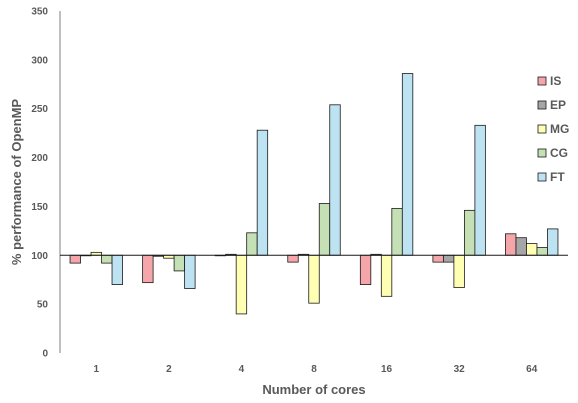 Image resolution: width=578 pixels, height=403 pixels. I want to click on x-tick-label: 4, so click(242, 369).